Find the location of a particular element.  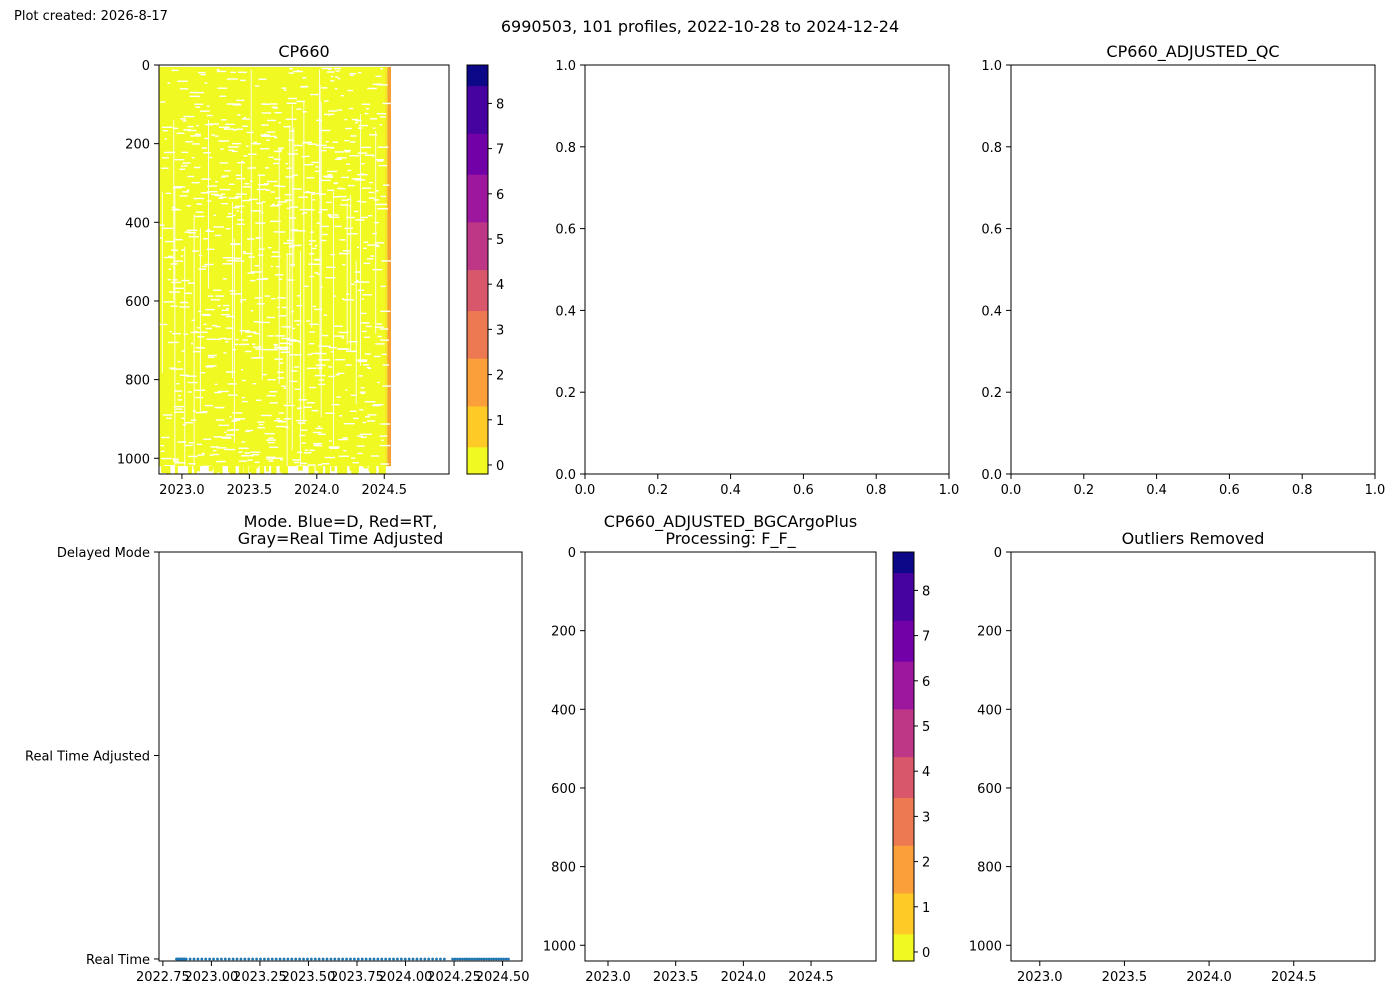

colorbar-tick-label: 7 is located at coordinates (500, 150).